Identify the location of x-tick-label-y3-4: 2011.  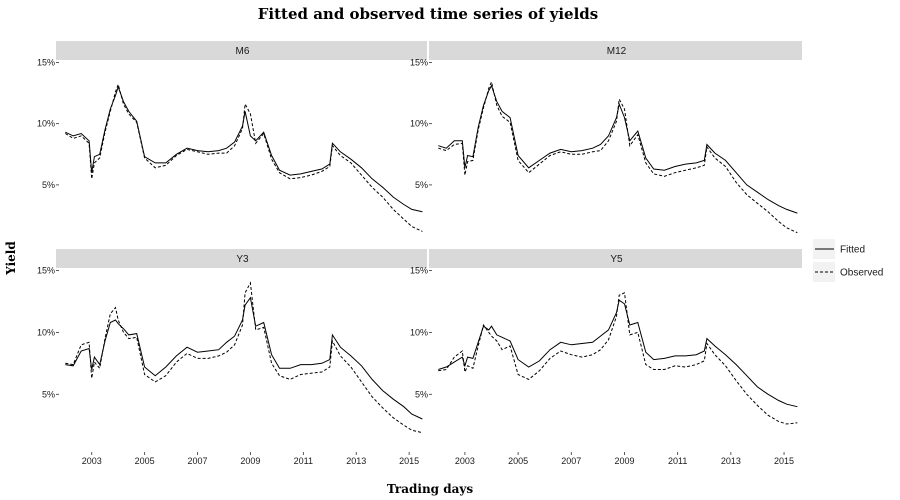
(303, 461).